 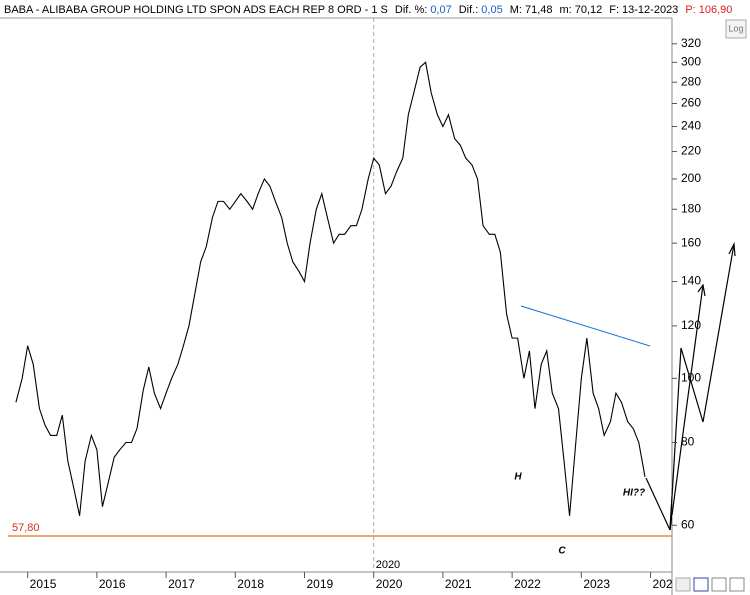 What do you see at coordinates (666, 584) in the screenshot?
I see `x-tick-label: 2024` at bounding box center [666, 584].